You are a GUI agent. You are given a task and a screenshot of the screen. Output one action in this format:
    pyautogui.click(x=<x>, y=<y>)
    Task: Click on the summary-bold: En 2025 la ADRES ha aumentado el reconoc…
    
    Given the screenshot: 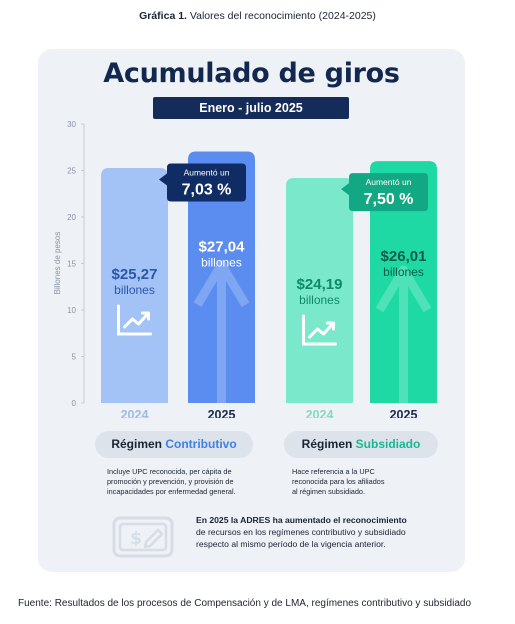 What is the action you would take?
    pyautogui.click(x=301, y=520)
    